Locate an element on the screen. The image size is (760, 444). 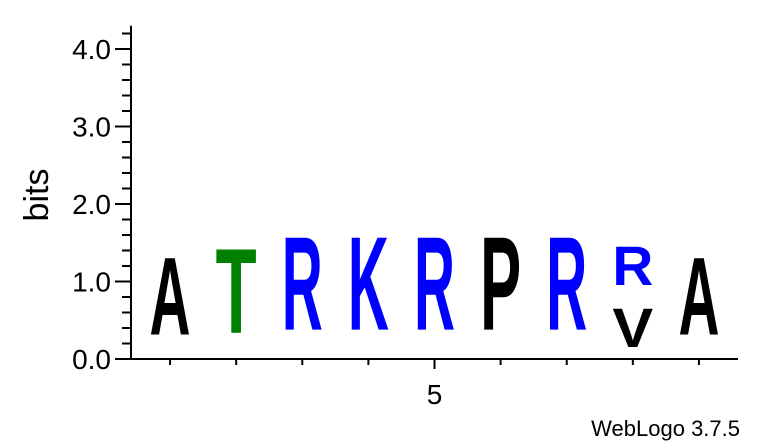
y-tick-label: 3.0 is located at coordinates (91, 127).